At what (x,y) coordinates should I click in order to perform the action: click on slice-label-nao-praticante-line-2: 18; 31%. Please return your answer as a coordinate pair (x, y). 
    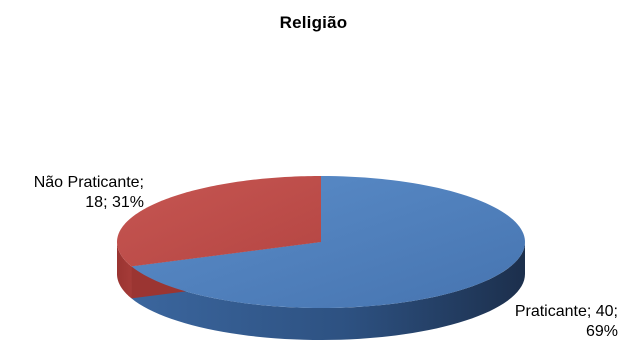
    Looking at the image, I should click on (114, 202).